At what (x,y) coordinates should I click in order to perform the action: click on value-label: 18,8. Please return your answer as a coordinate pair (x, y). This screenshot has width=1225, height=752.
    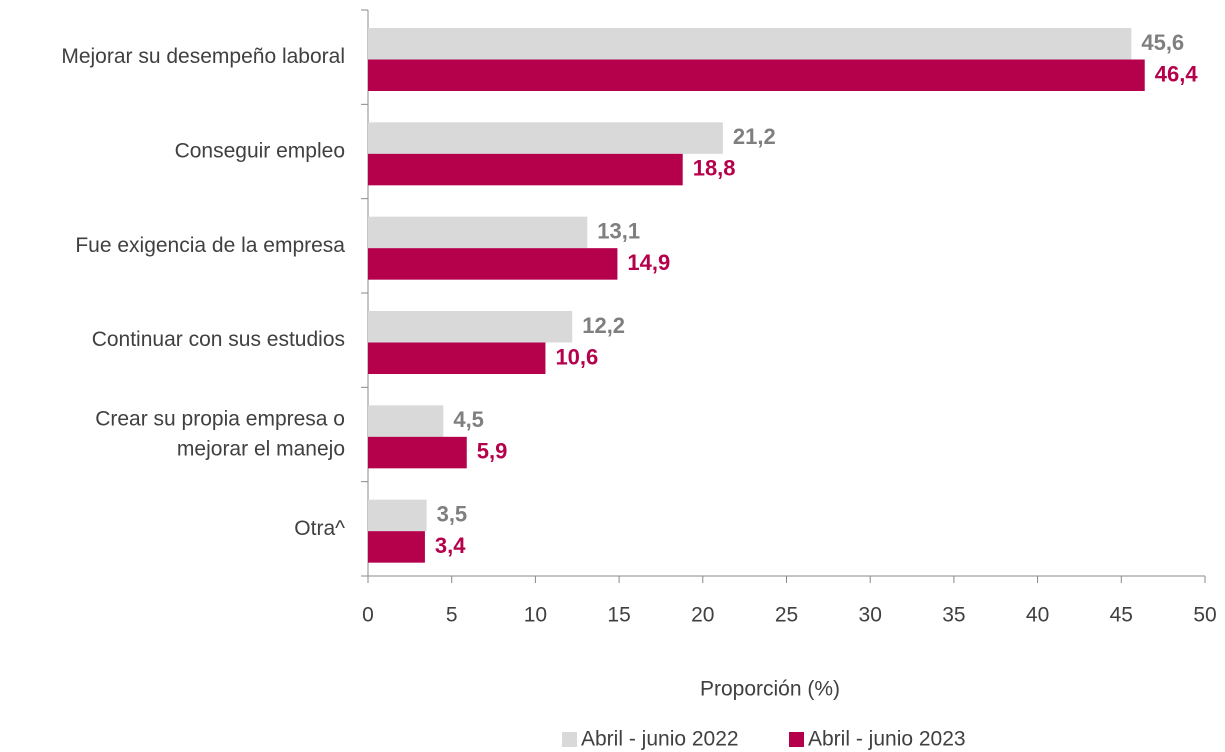
    Looking at the image, I should click on (714, 168).